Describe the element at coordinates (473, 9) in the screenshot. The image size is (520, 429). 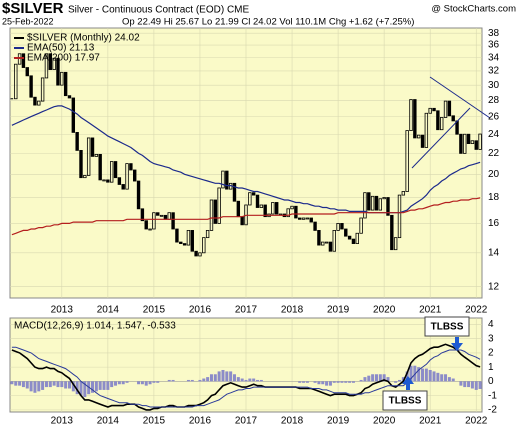
I see `credit: @ StockCharts.com` at that location.